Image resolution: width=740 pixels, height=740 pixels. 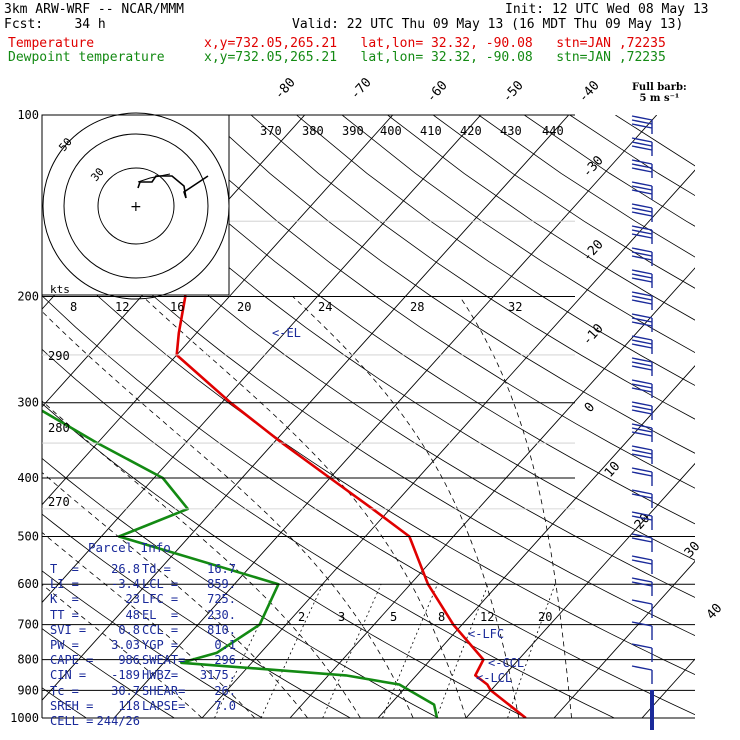 What do you see at coordinates (55, 24) in the screenshot?
I see `forecast-hour: Fcst: 34 h` at bounding box center [55, 24].